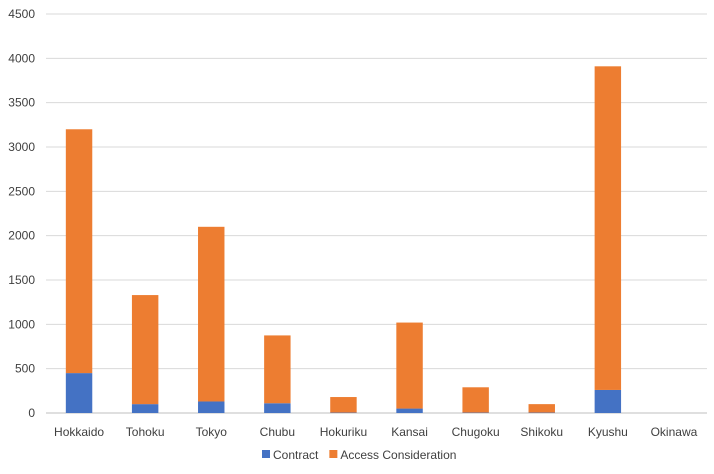 The image size is (714, 474). I want to click on x-tick-label: Hokuriku, so click(343, 432).